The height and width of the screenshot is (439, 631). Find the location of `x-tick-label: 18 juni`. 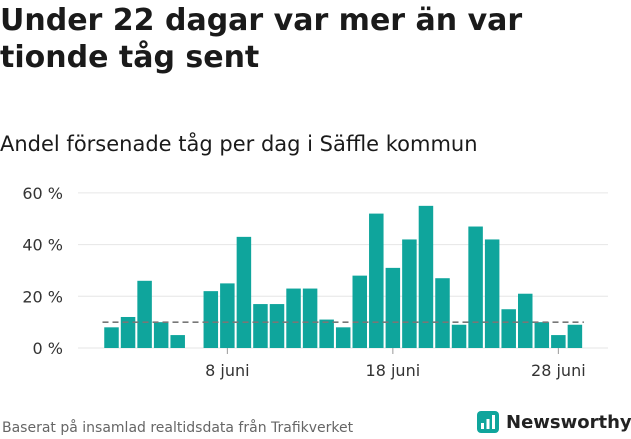

x-tick-label: 18 juni is located at coordinates (393, 370).